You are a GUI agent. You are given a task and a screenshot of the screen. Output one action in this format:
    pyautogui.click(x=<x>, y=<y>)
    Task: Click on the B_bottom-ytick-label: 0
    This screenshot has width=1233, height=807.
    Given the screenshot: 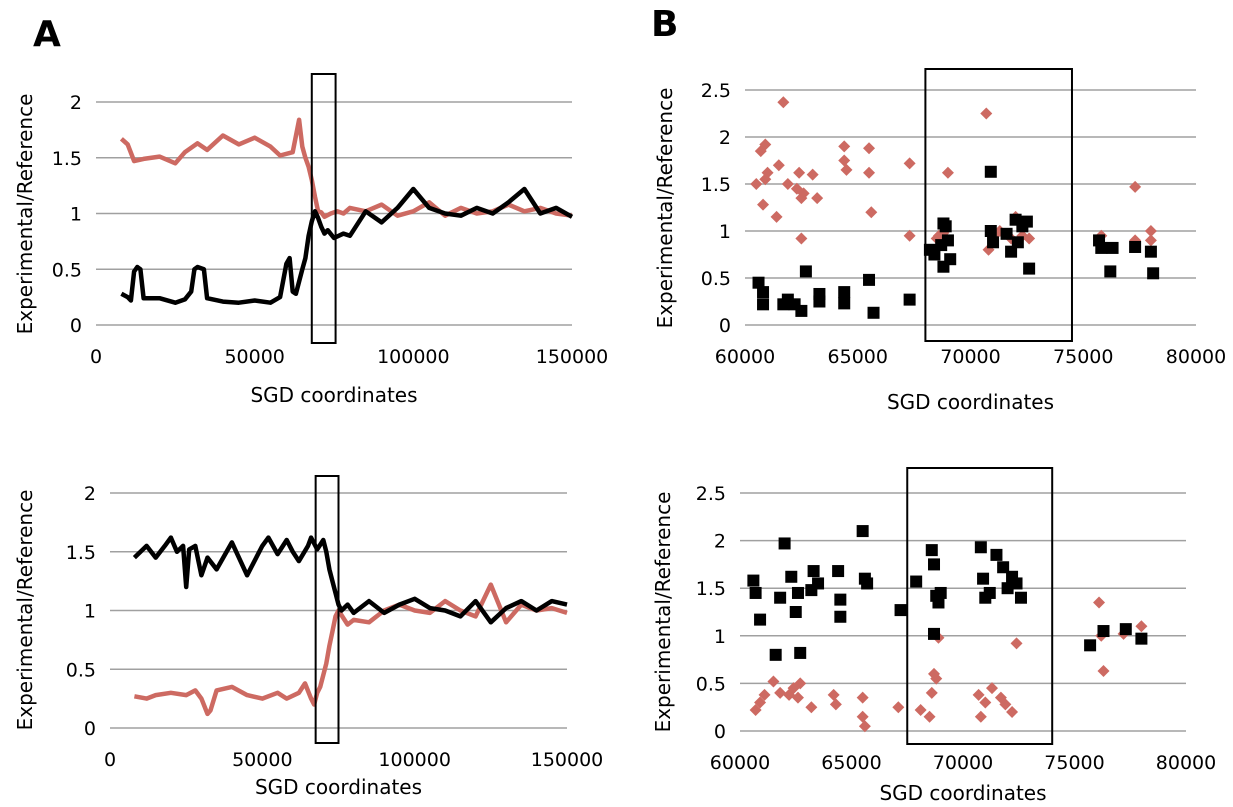 What is the action you would take?
    pyautogui.click(x=720, y=732)
    